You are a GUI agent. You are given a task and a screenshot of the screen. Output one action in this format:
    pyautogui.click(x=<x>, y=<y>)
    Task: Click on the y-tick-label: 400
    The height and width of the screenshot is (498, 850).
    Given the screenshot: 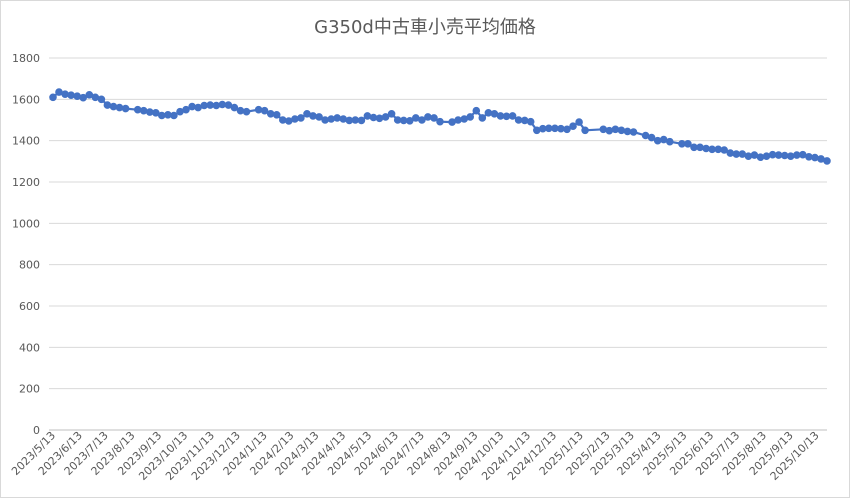 What is the action you would take?
    pyautogui.click(x=29, y=347)
    